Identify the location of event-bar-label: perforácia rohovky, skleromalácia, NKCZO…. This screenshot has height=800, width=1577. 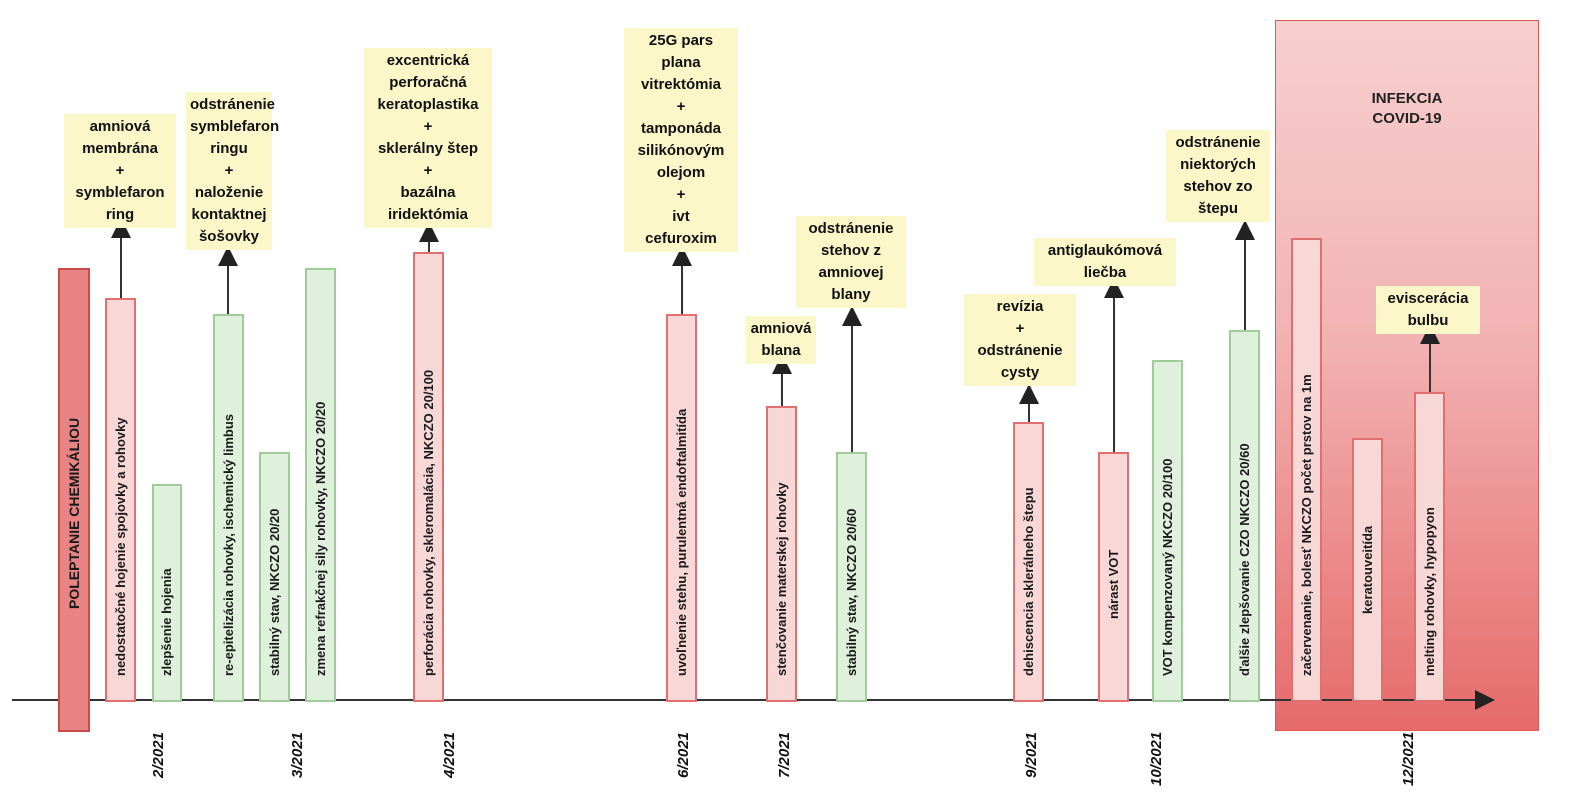
(428, 522).